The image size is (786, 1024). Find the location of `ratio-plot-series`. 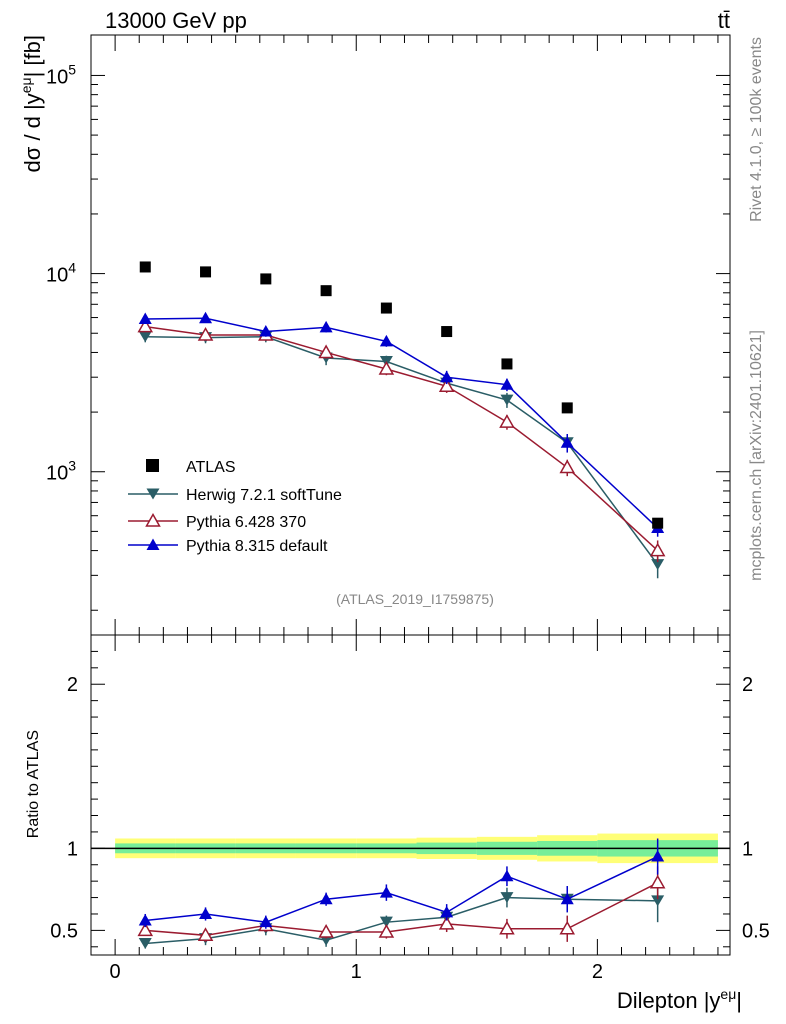

ratio-plot-series is located at coordinates (401, 894).